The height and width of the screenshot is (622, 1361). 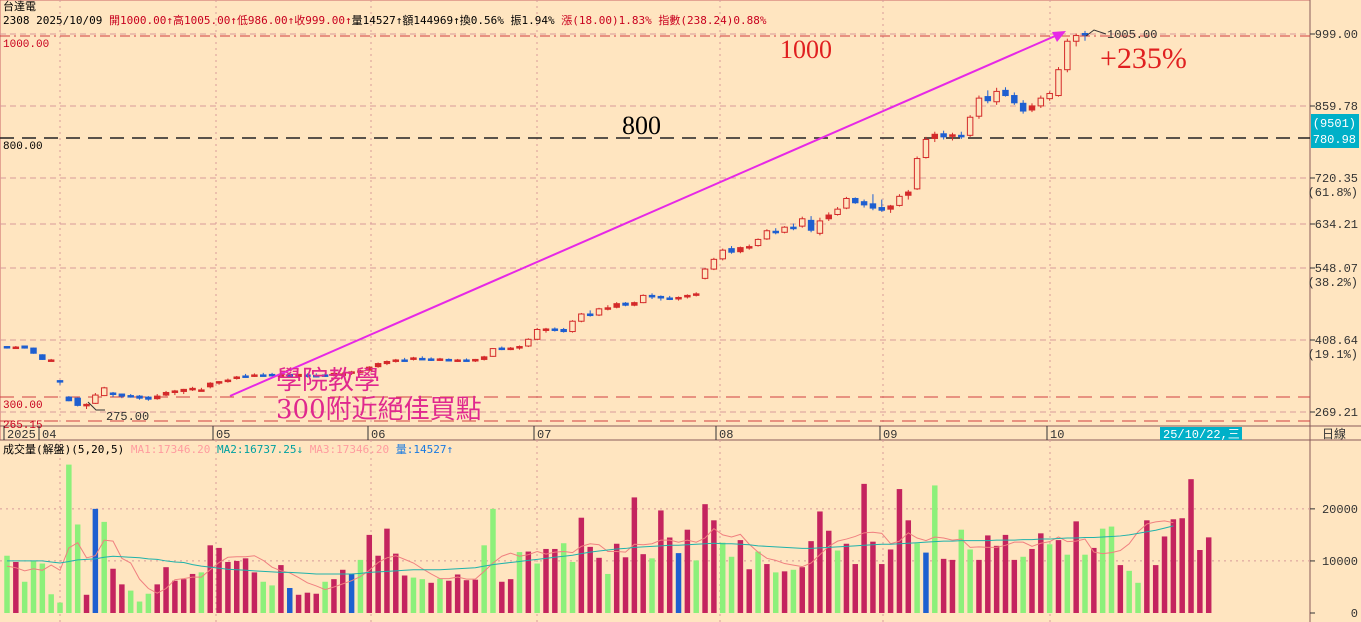 I want to click on date-cursor-label: 25/10/22,三, so click(x=1201, y=435).